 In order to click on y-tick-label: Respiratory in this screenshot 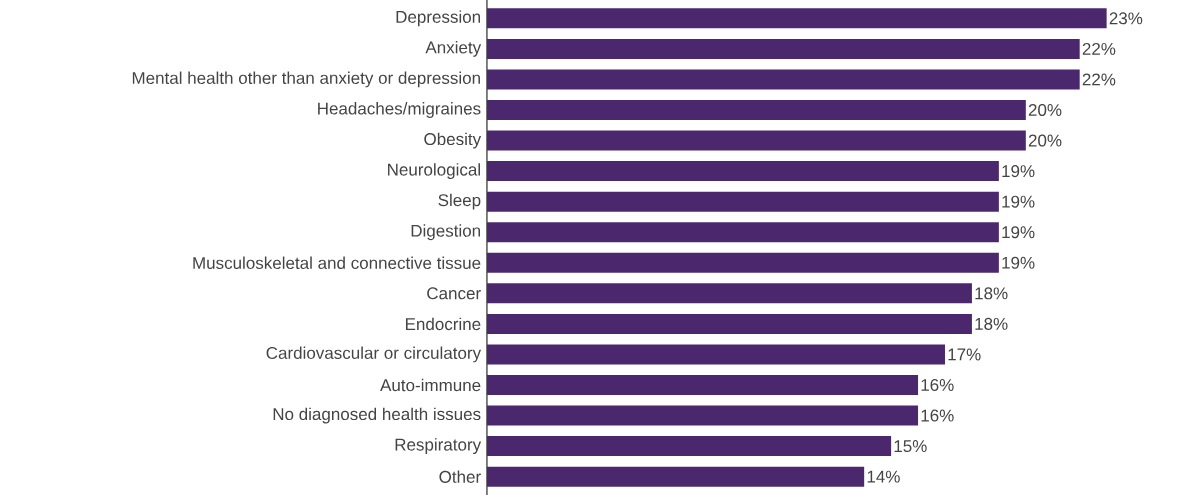, I will do `click(438, 446)`.